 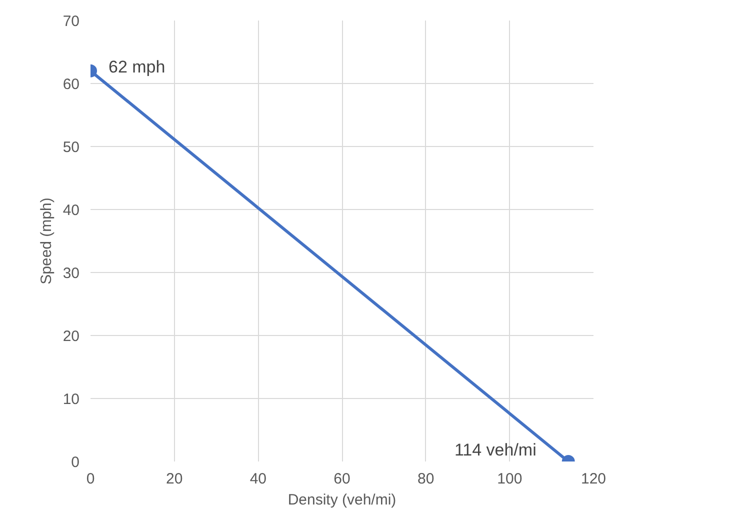 What do you see at coordinates (46, 241) in the screenshot?
I see `y-axis-title: Speed (mph)` at bounding box center [46, 241].